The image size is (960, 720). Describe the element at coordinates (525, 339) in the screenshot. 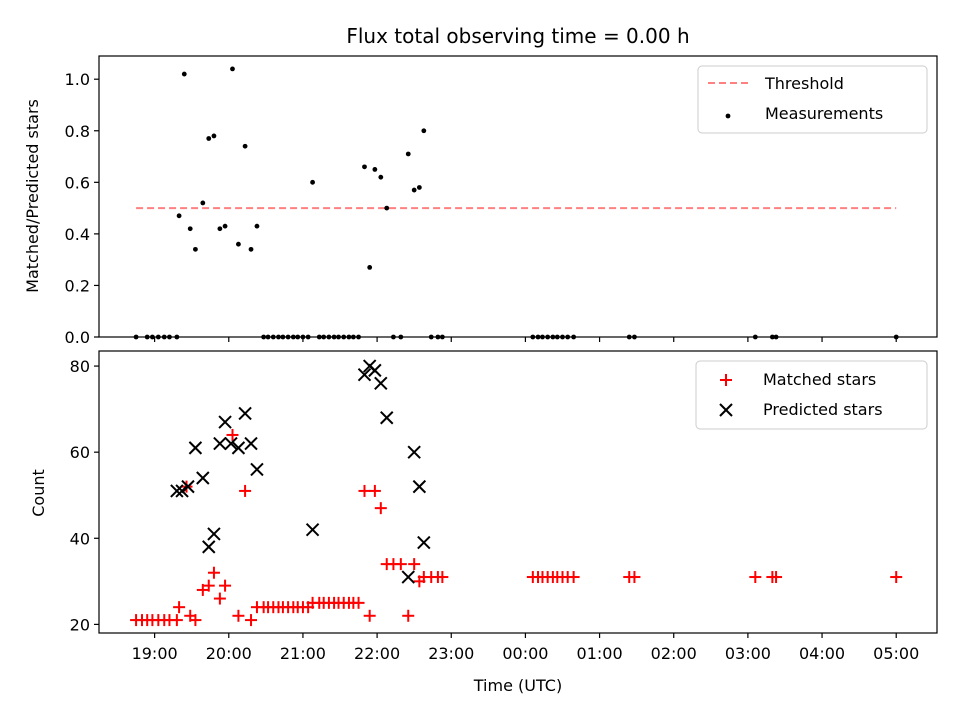

I see `top-x-ticks` at that location.